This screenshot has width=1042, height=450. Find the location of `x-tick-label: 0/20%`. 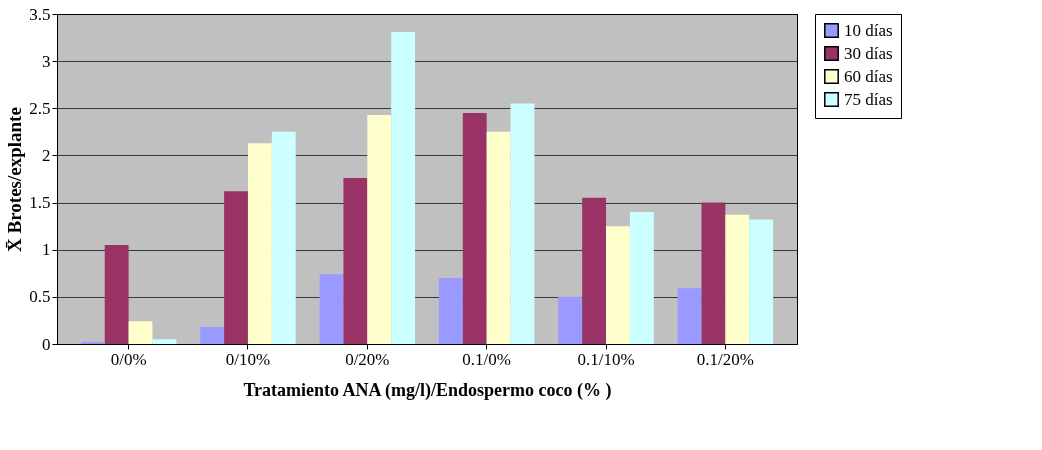

x-tick-label: 0/20% is located at coordinates (367, 359).